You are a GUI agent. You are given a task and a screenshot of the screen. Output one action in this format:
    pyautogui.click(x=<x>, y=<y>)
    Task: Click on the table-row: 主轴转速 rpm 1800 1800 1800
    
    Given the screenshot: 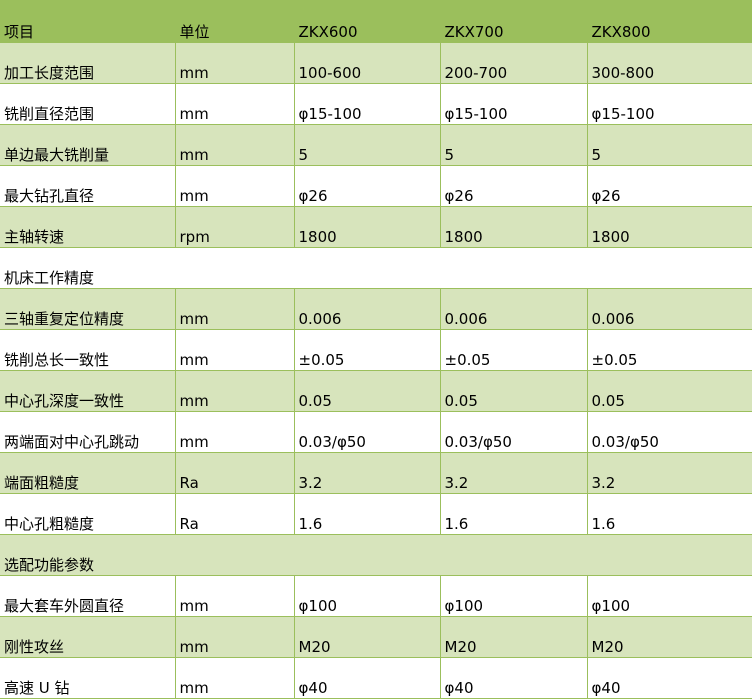 What is the action you would take?
    pyautogui.click(x=376, y=227)
    